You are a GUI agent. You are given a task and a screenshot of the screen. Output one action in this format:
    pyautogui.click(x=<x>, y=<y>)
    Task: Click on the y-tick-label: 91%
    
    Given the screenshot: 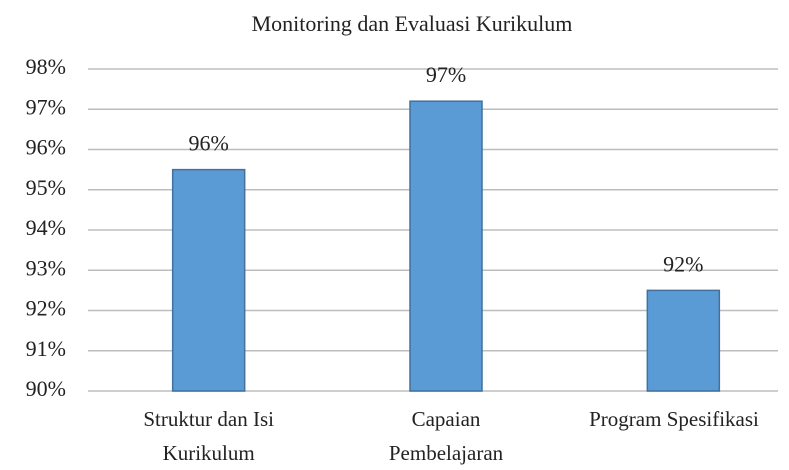 What is the action you would take?
    pyautogui.click(x=46, y=348)
    